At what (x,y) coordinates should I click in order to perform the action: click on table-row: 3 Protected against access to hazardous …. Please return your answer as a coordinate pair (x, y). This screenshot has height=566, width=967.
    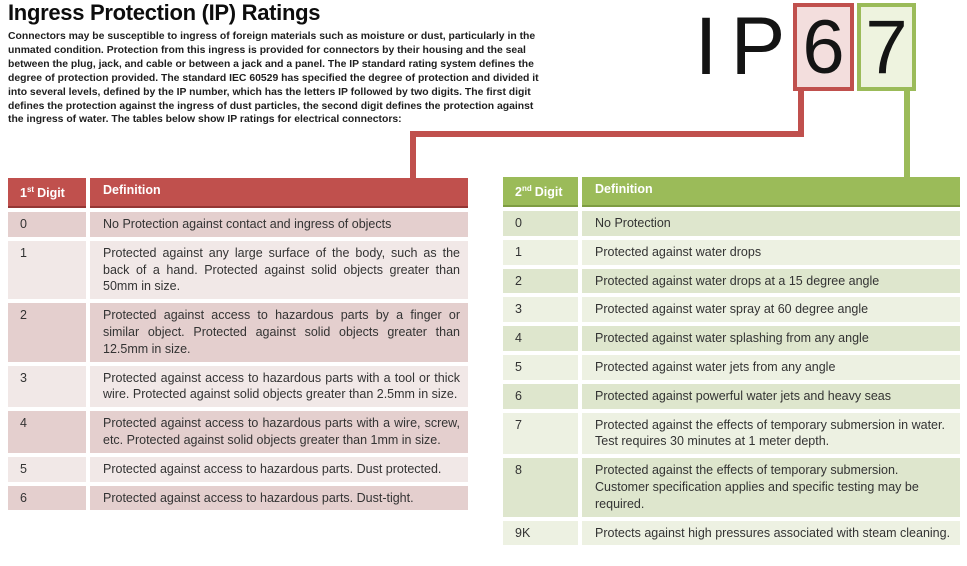
    Looking at the image, I should click on (238, 386).